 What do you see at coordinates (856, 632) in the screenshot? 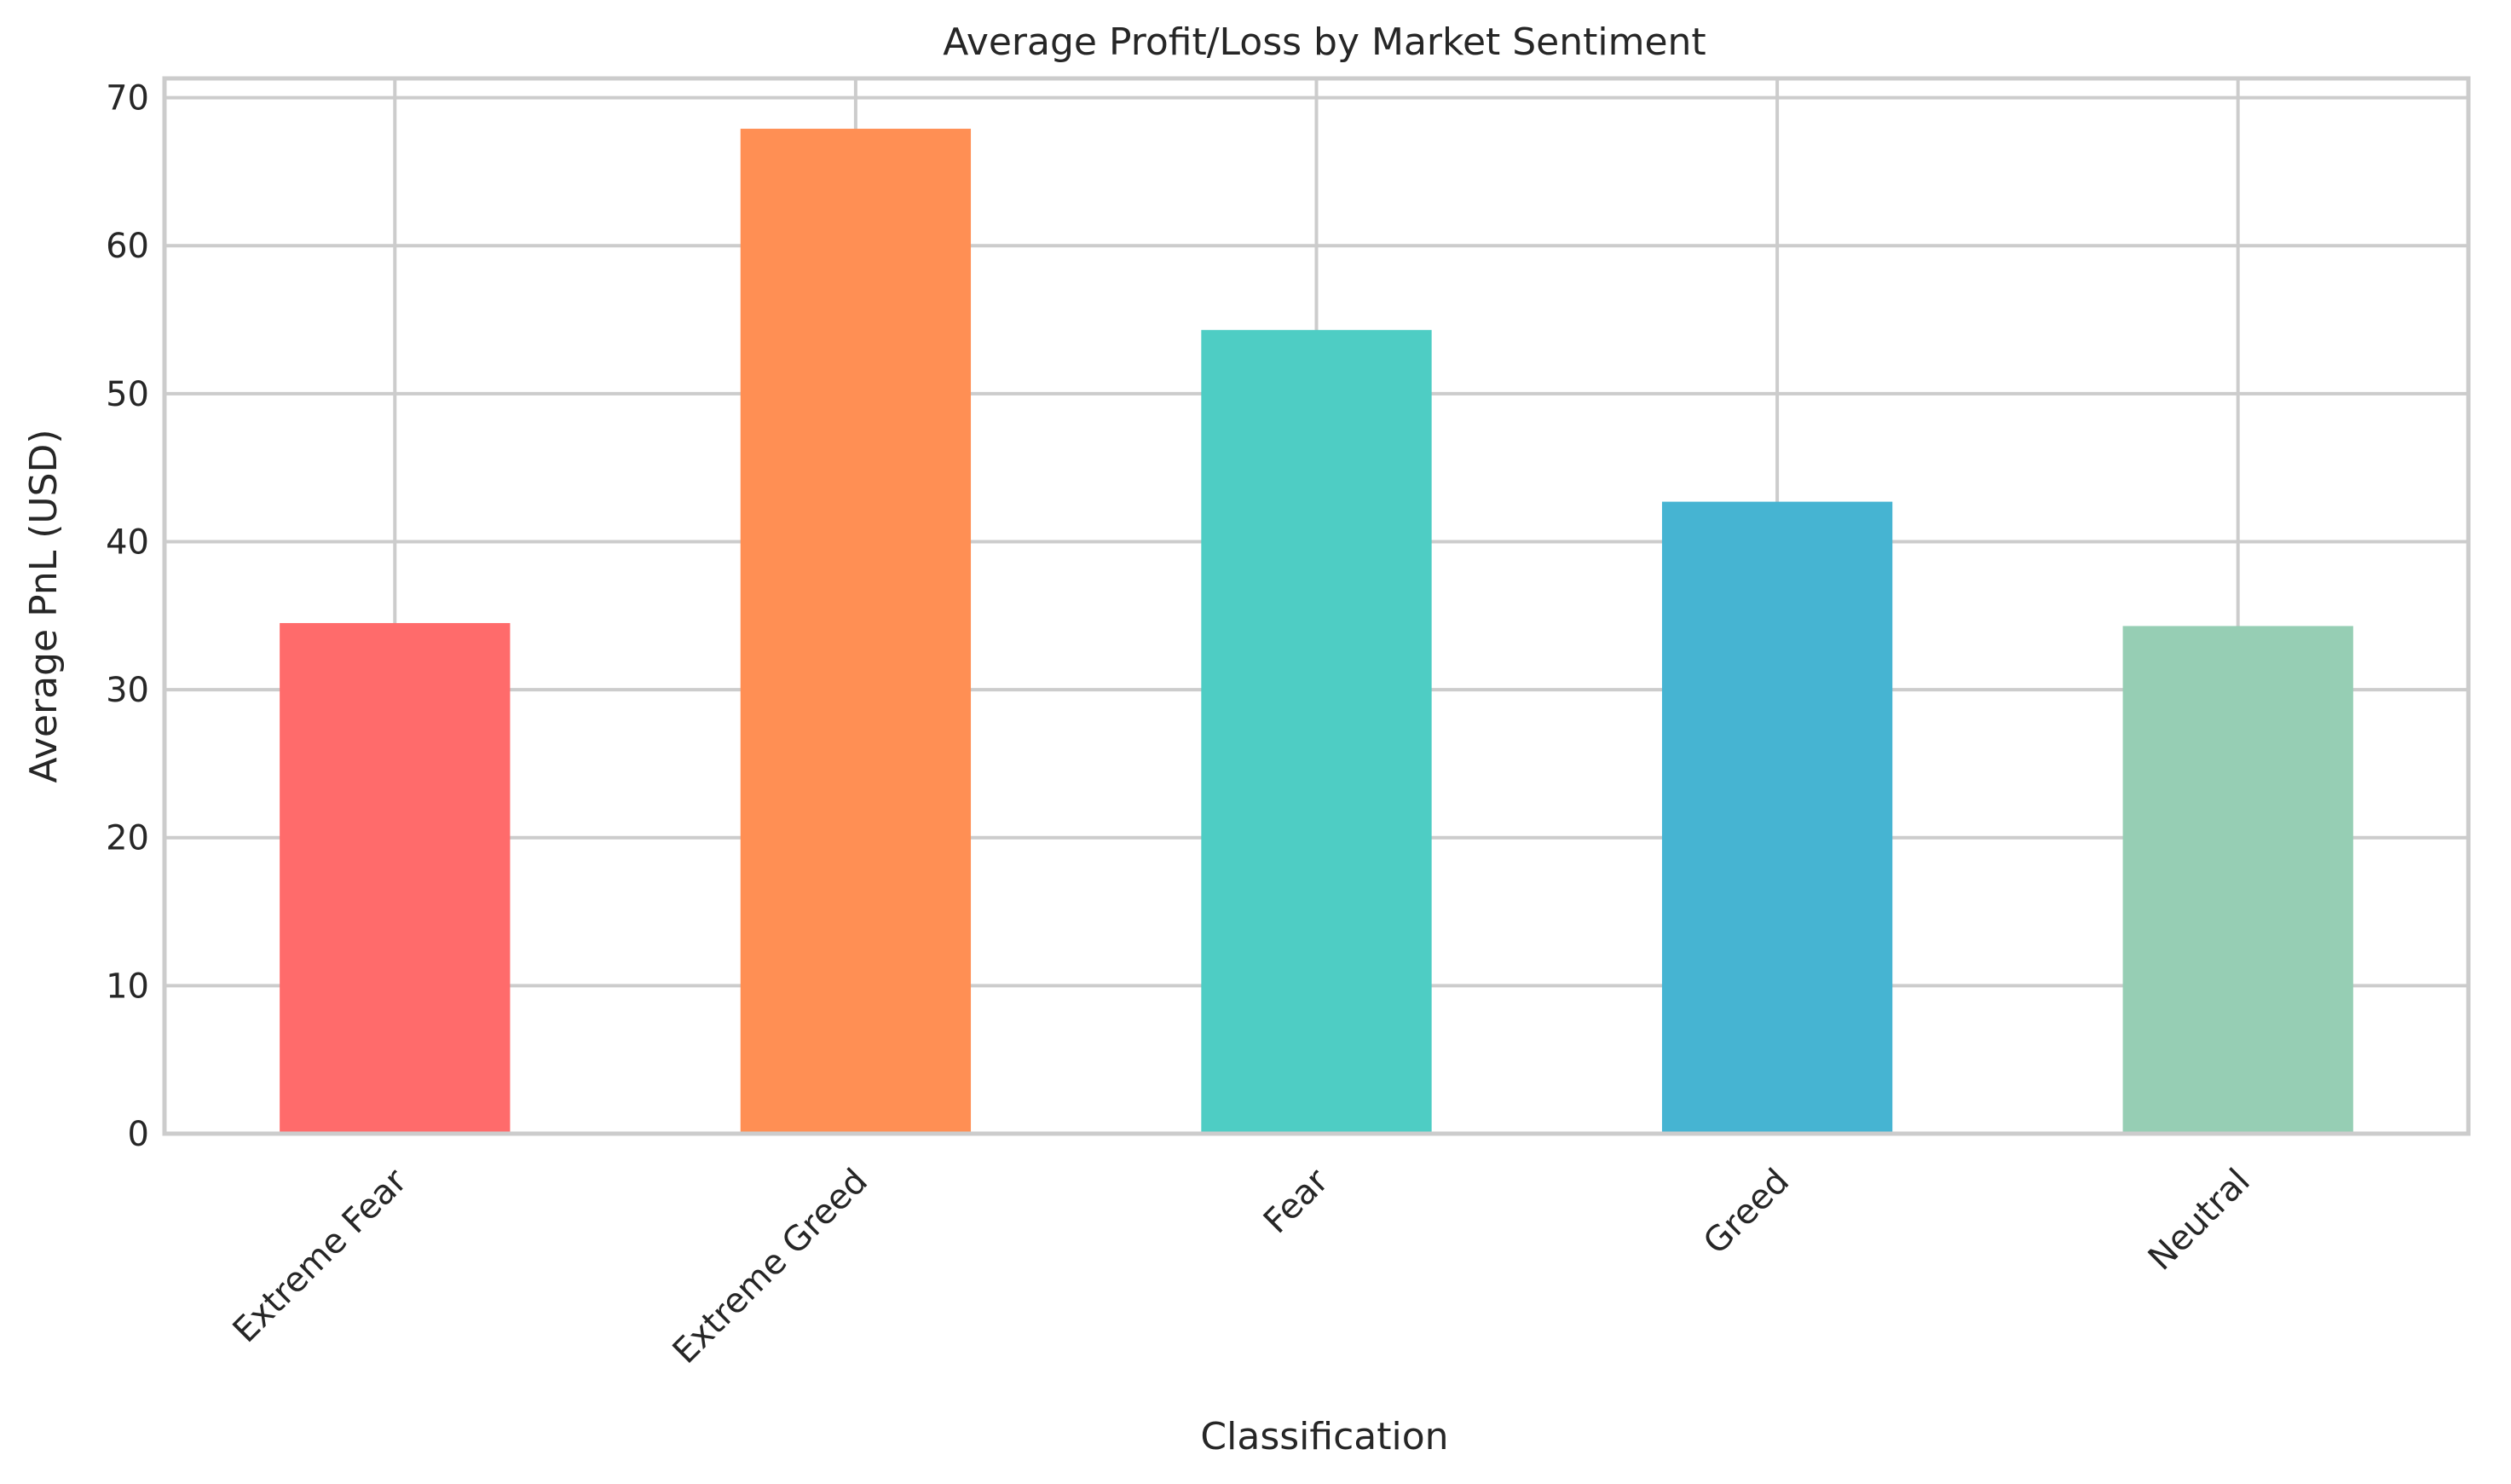
I see `bar-extreme-greed` at bounding box center [856, 632].